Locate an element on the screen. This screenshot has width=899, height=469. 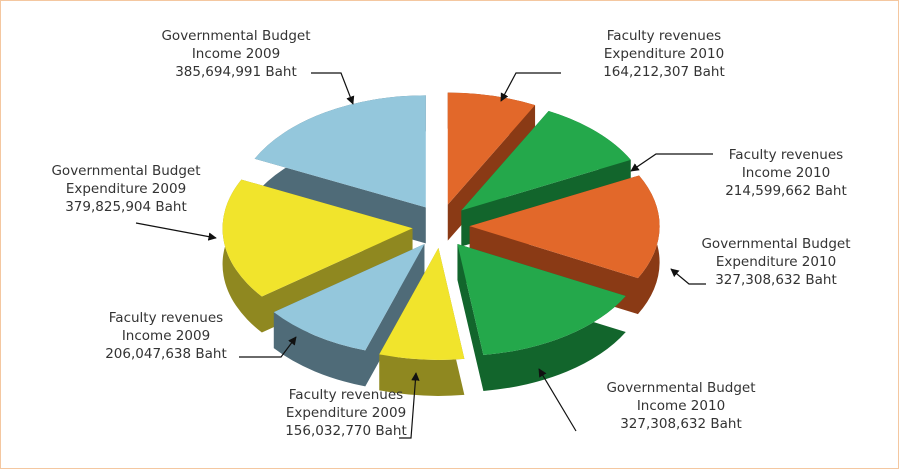
category-label: Faculty revenues Expenditure 2010 is located at coordinates (664, 45).